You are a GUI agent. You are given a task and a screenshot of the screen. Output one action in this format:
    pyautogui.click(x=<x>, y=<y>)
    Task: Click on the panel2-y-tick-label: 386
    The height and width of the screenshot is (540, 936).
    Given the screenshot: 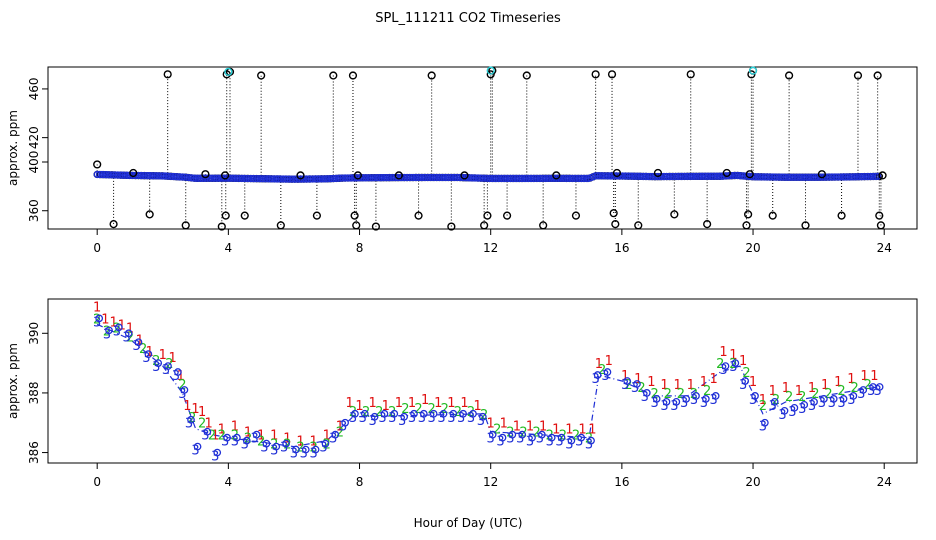 What is the action you would take?
    pyautogui.click(x=34, y=452)
    